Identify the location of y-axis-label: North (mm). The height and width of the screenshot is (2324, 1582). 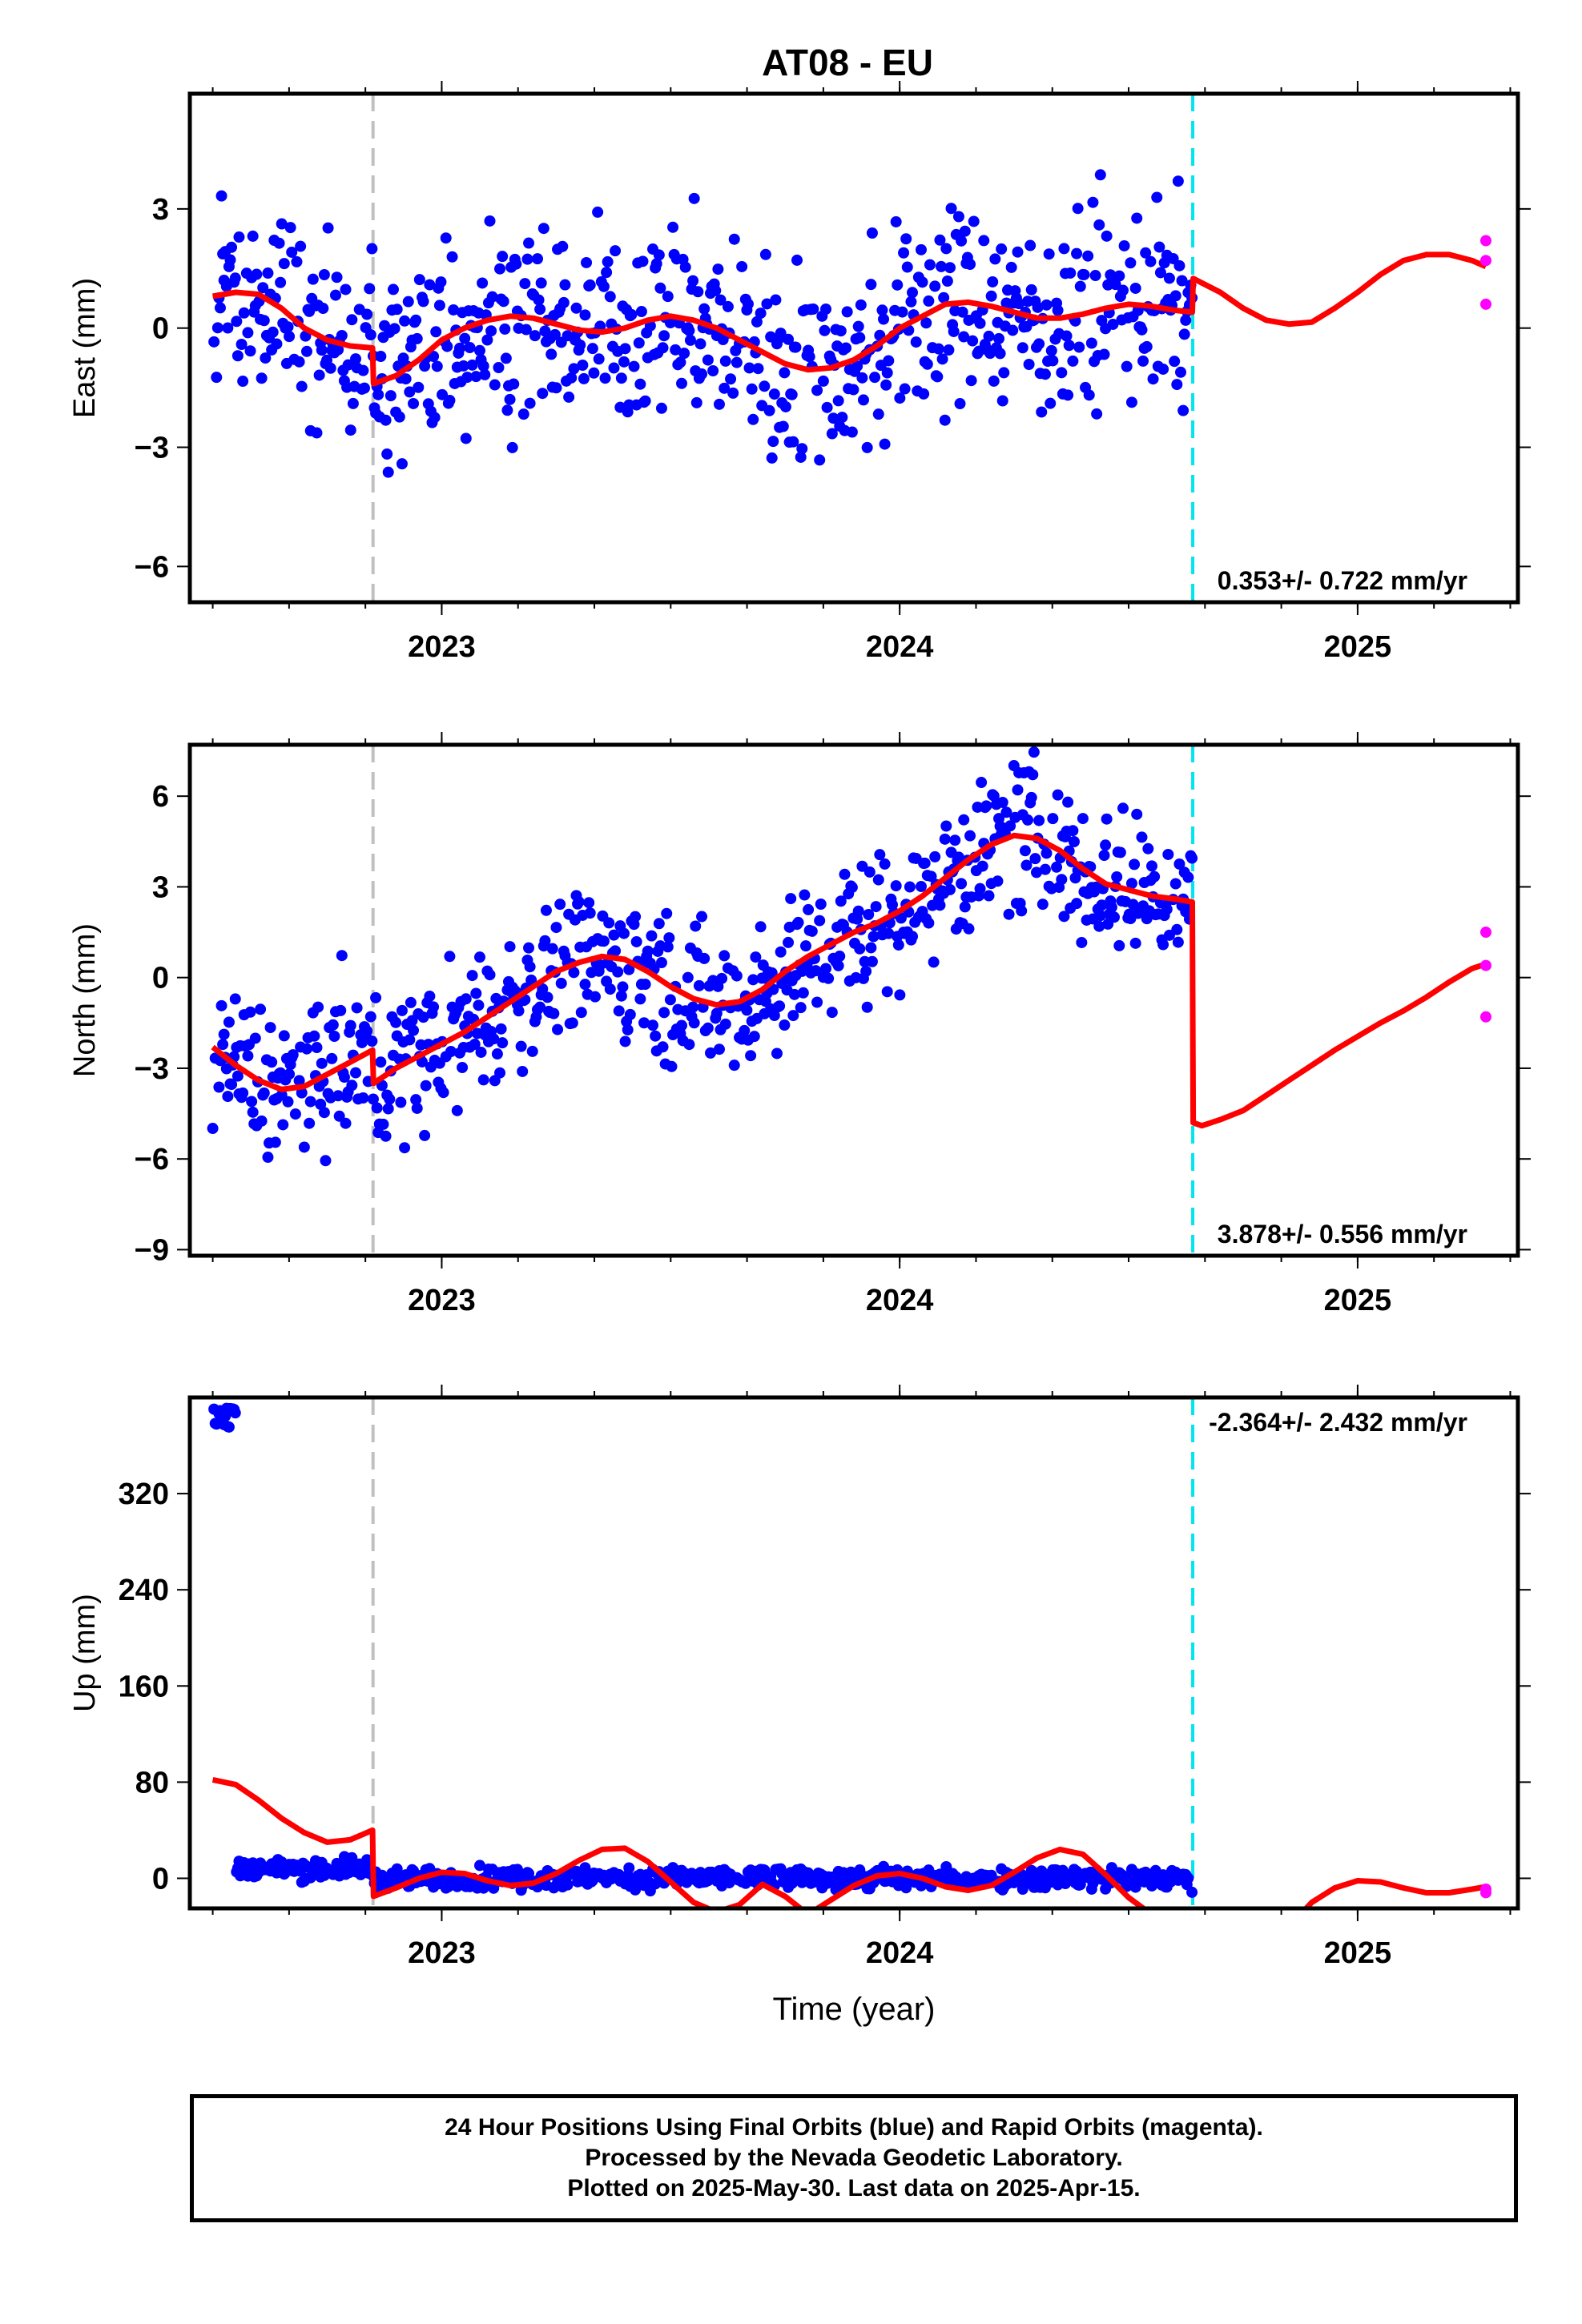
(85, 1000).